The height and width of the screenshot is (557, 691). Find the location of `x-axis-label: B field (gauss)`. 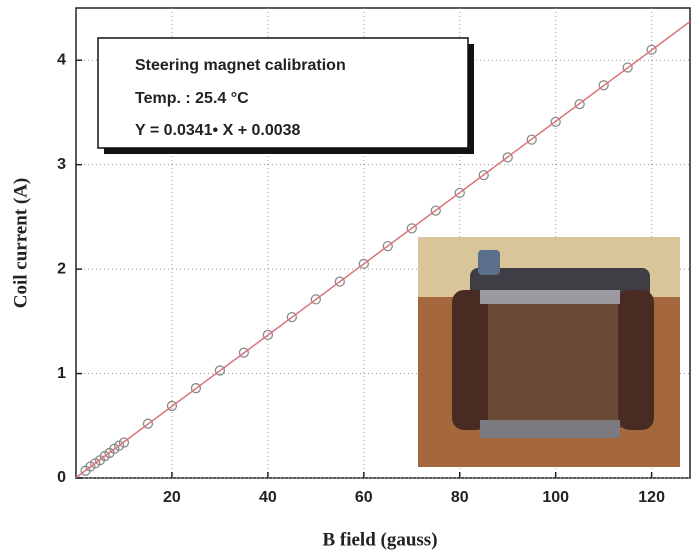

x-axis-label: B field (gauss) is located at coordinates (379, 539).